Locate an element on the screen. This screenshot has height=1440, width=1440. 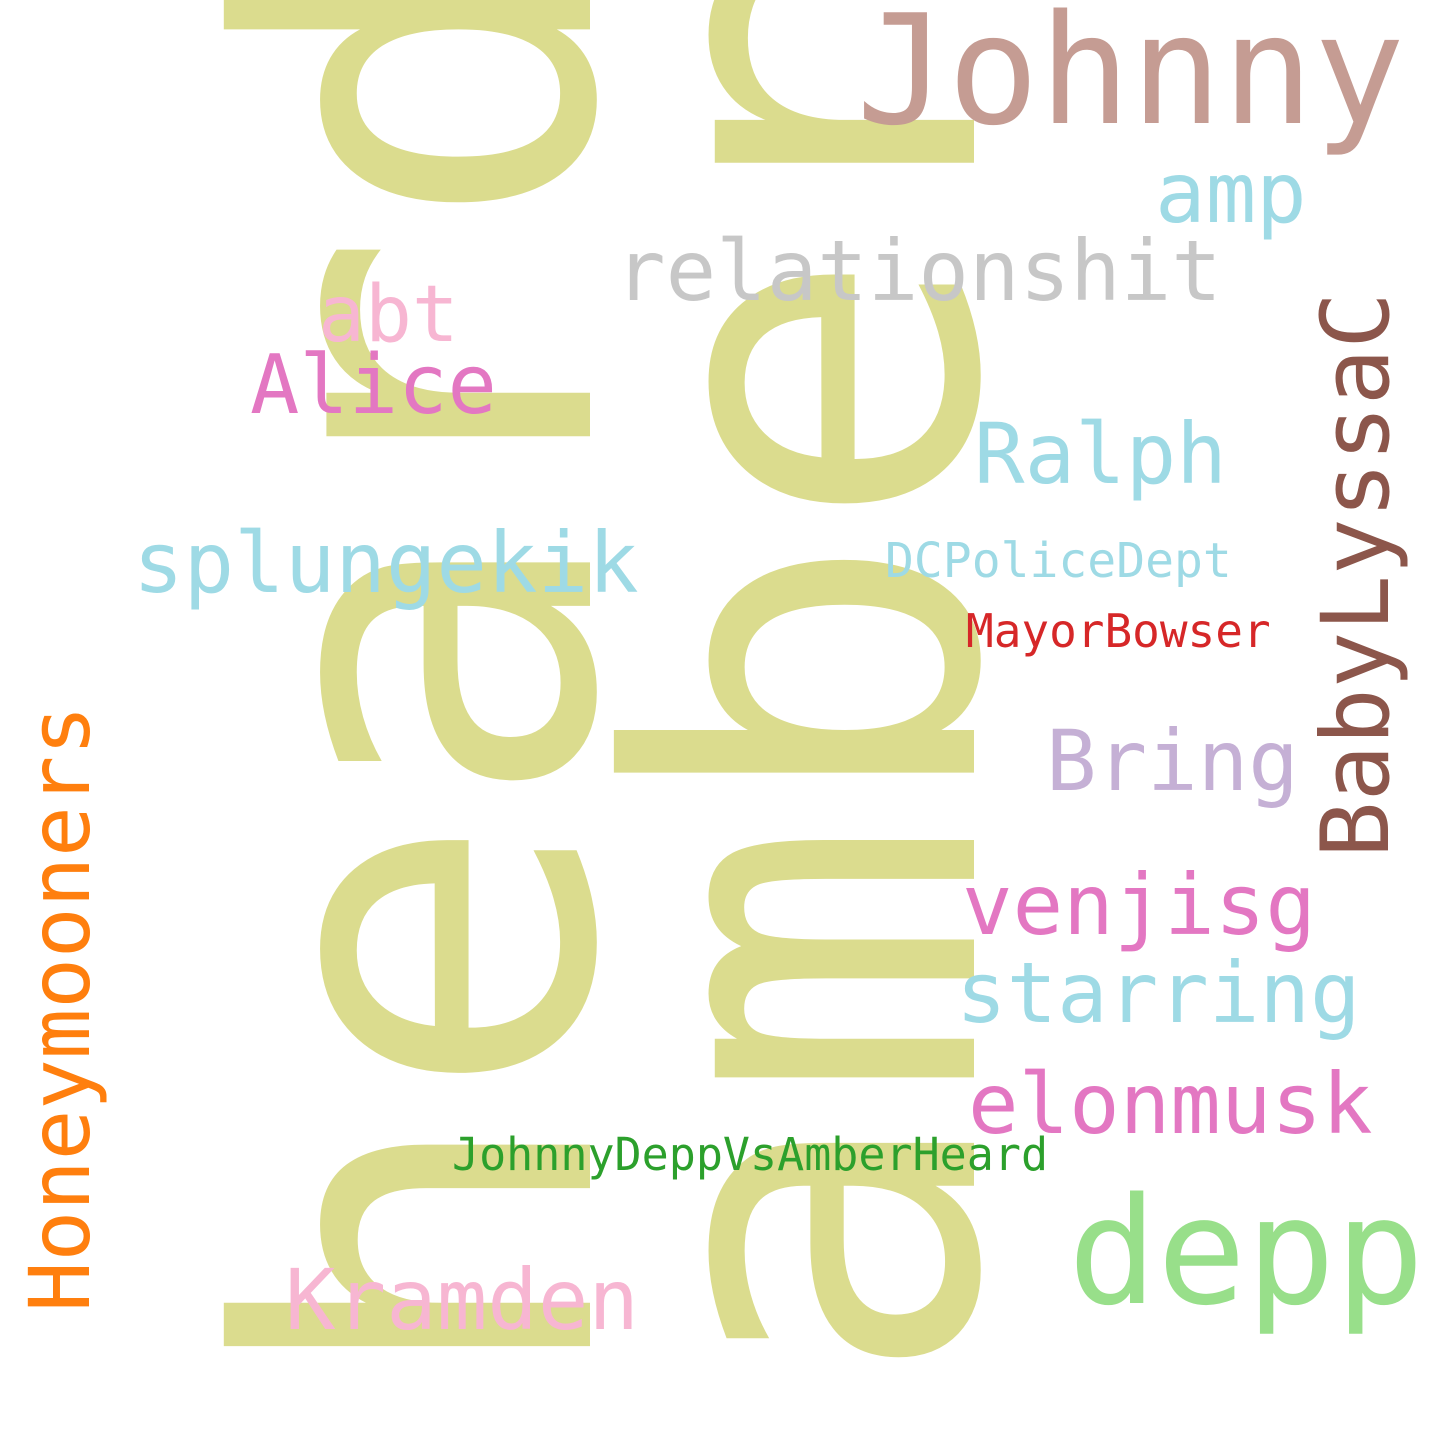
word-starring: starring is located at coordinates (1158, 993).